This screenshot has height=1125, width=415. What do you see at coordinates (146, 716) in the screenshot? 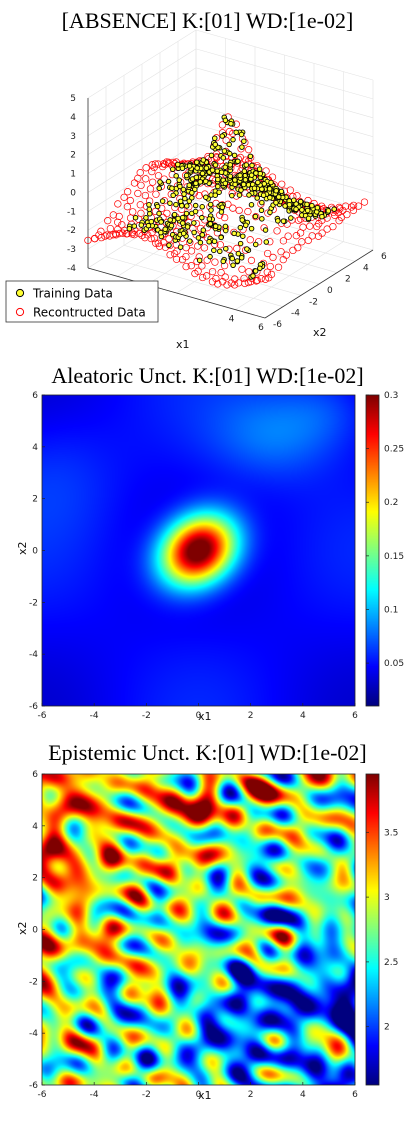
I see `aleatoric-x-tick-label: -2` at bounding box center [146, 716].